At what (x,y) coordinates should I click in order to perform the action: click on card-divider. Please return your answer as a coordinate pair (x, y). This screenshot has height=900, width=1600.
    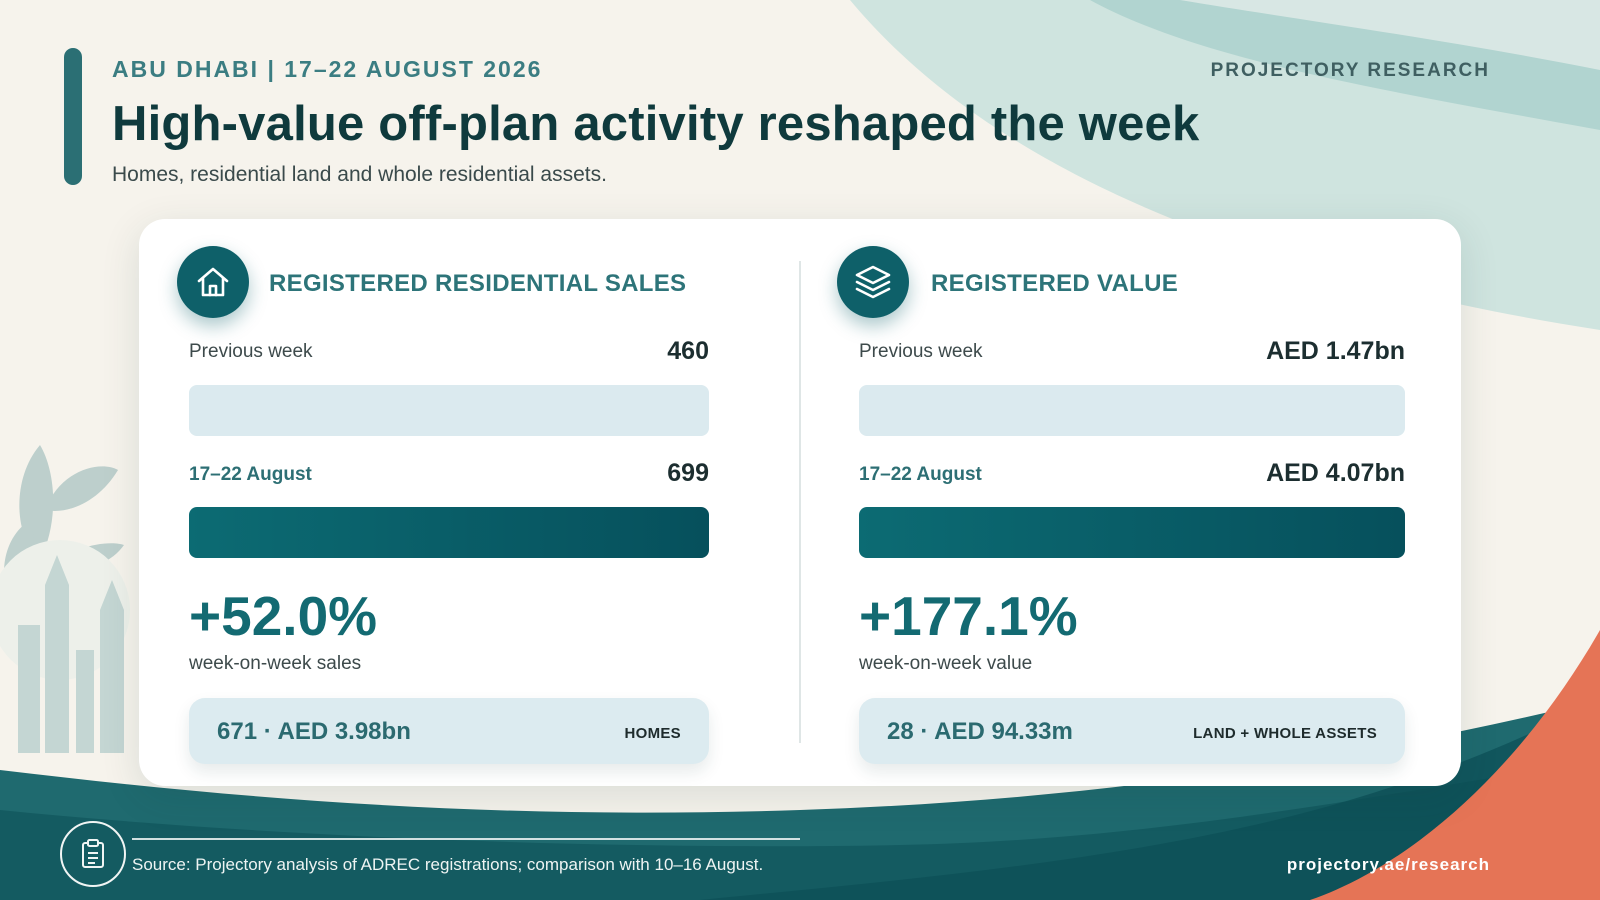
    Looking at the image, I should click on (800, 502).